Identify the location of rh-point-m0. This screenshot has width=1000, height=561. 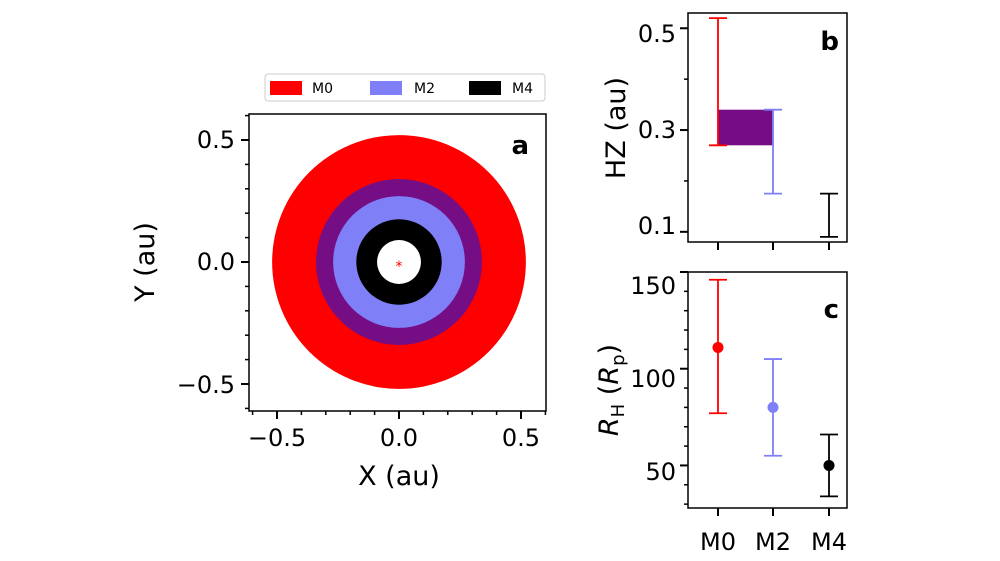
(718, 347).